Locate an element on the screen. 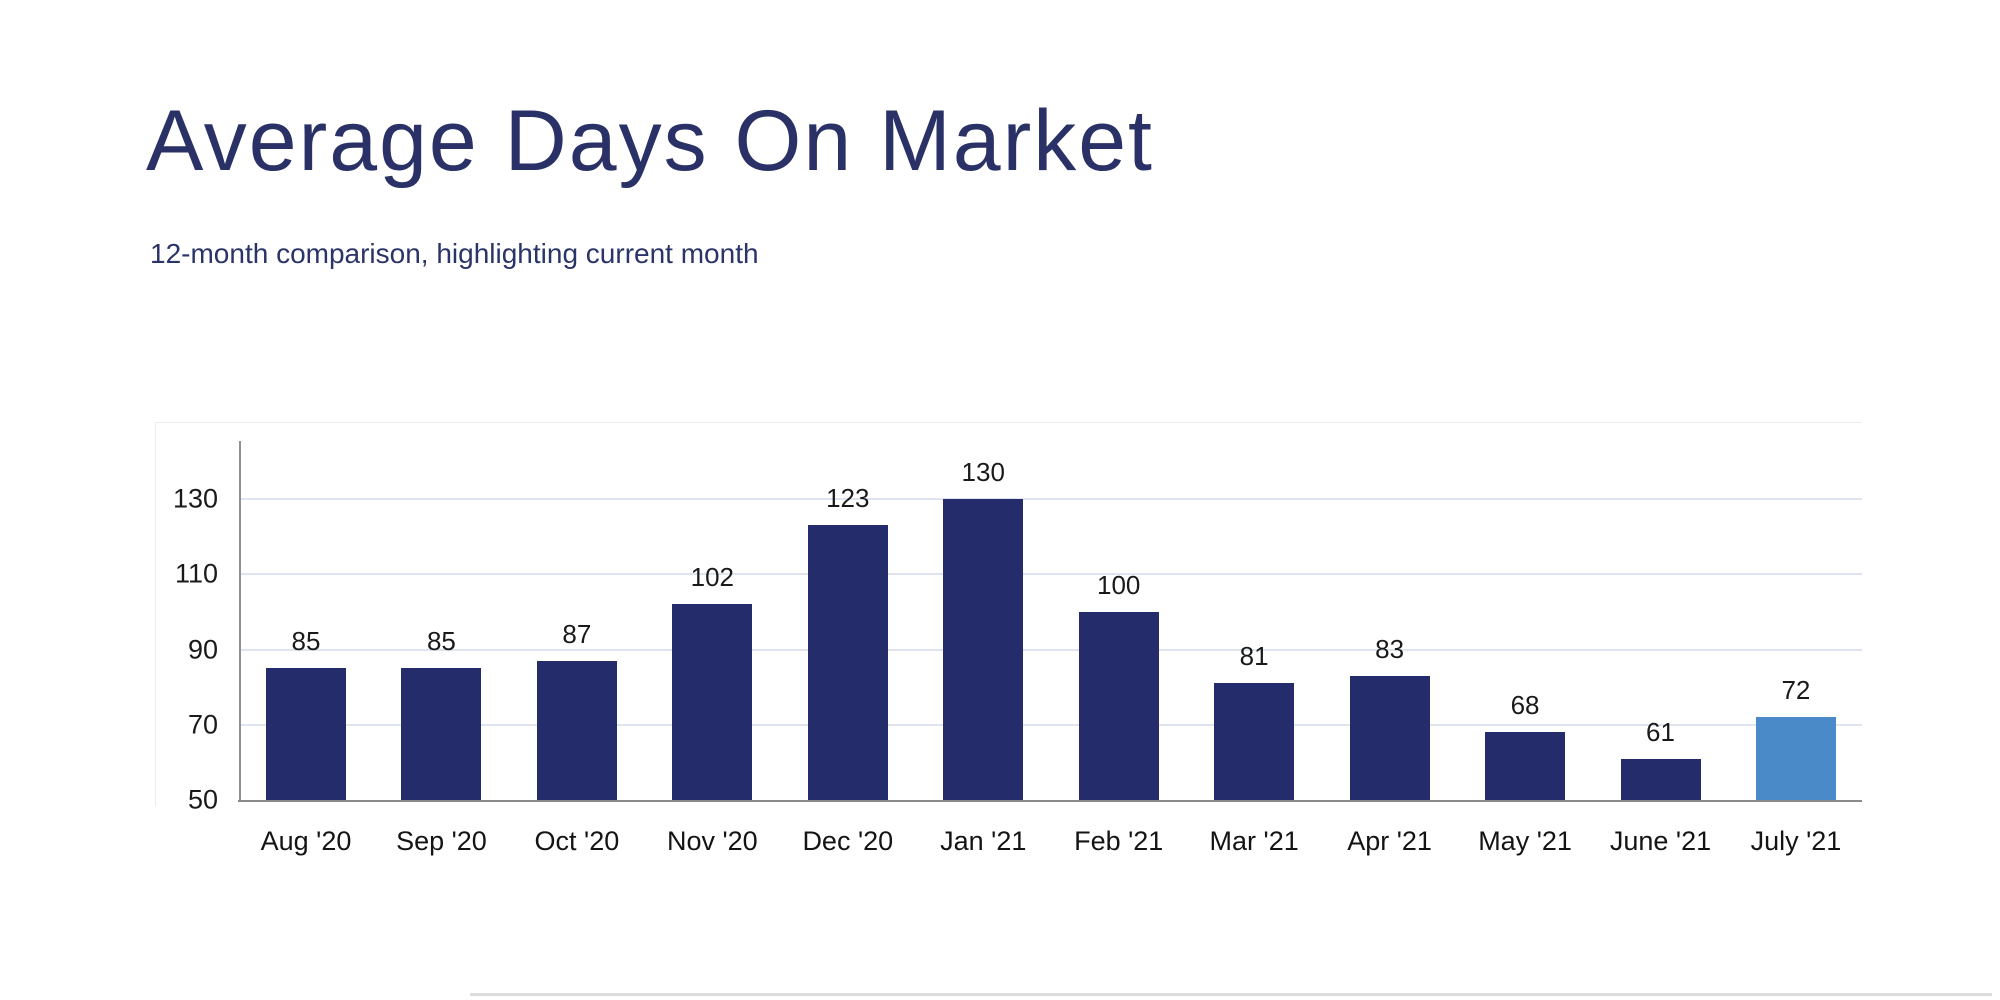 Image resolution: width=2000 pixels, height=1000 pixels. x-axis-label: Sep '20 is located at coordinates (441, 841).